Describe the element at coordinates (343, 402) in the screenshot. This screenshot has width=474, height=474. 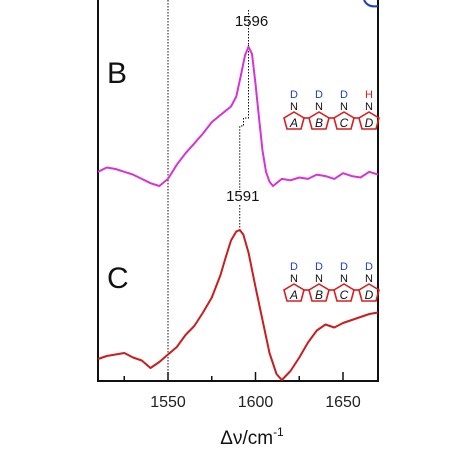
I see `x-tick-label: 1650` at that location.